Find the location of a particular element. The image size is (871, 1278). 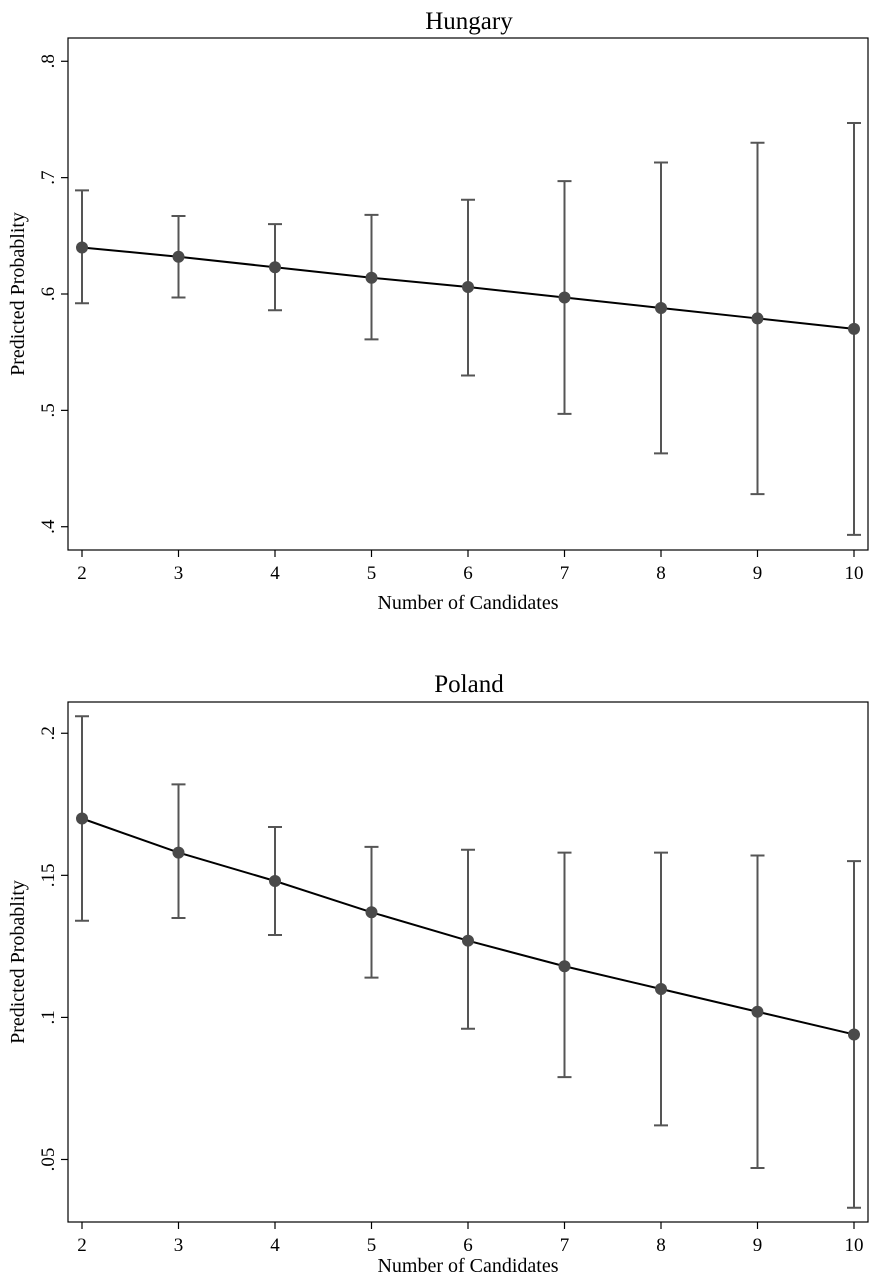

hungary-x-tick-label: 9 is located at coordinates (758, 573).